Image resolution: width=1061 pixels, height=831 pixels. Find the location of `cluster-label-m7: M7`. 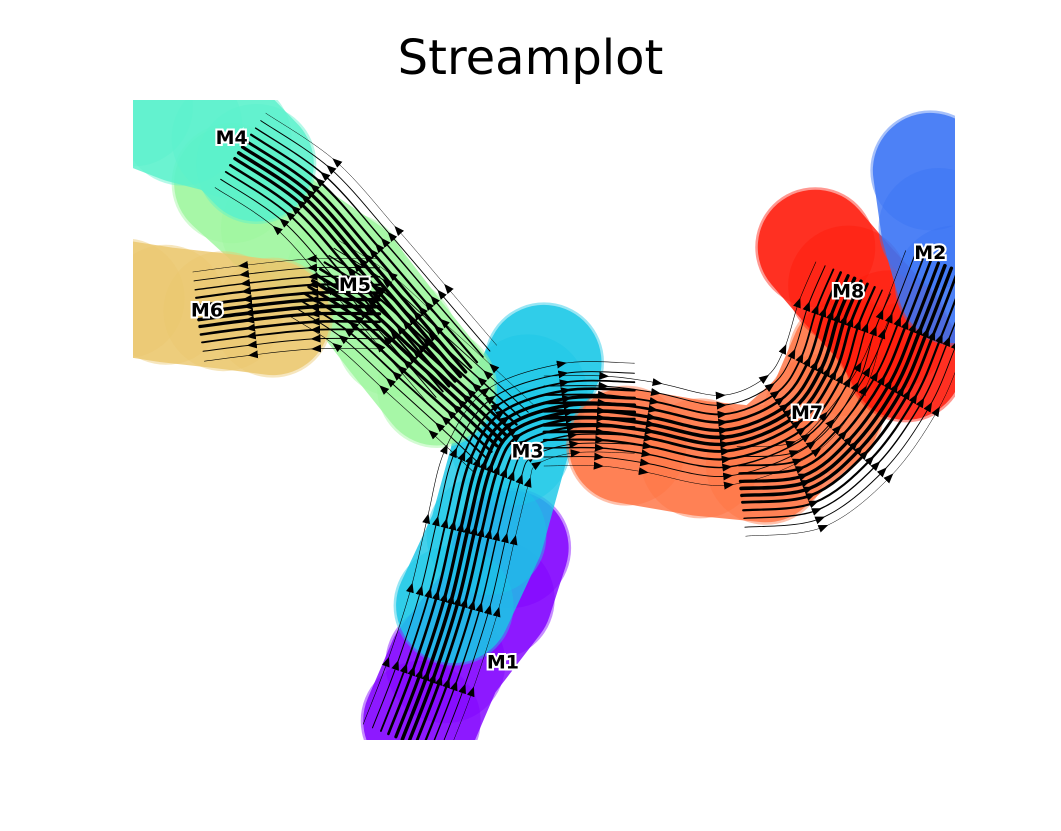

cluster-label-m7: M7 is located at coordinates (807, 413).